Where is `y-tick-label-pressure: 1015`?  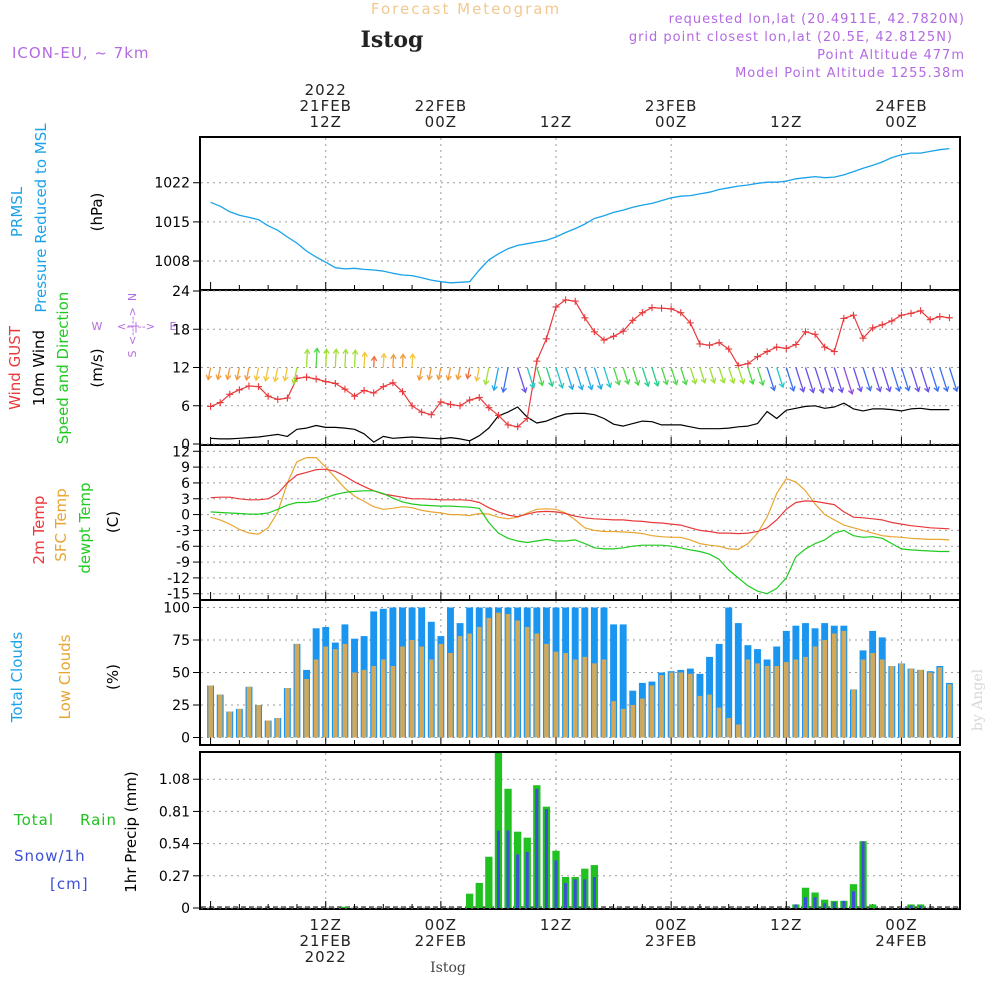 y-tick-label-pressure: 1015 is located at coordinates (172, 223).